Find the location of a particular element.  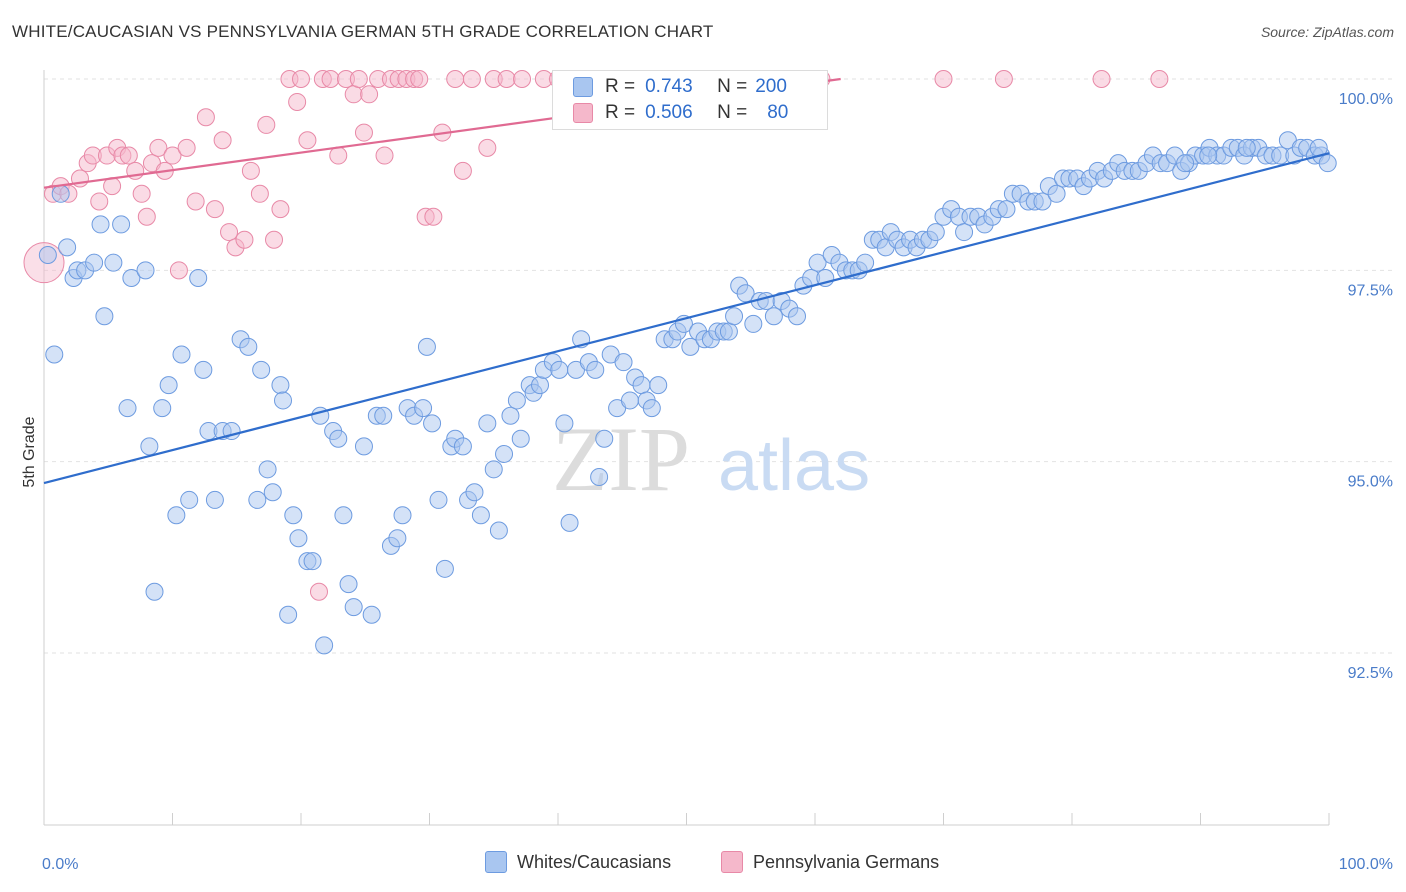

y-tick-label-2: 97.5% is located at coordinates (1370, 290).